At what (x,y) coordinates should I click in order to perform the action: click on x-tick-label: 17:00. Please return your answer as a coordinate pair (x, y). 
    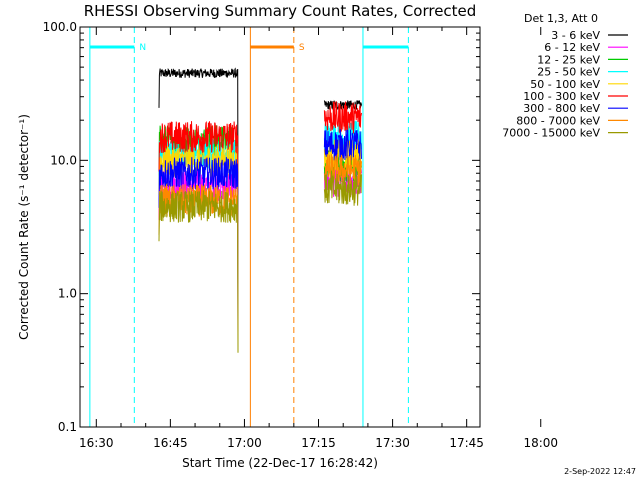
    Looking at the image, I should click on (244, 443).